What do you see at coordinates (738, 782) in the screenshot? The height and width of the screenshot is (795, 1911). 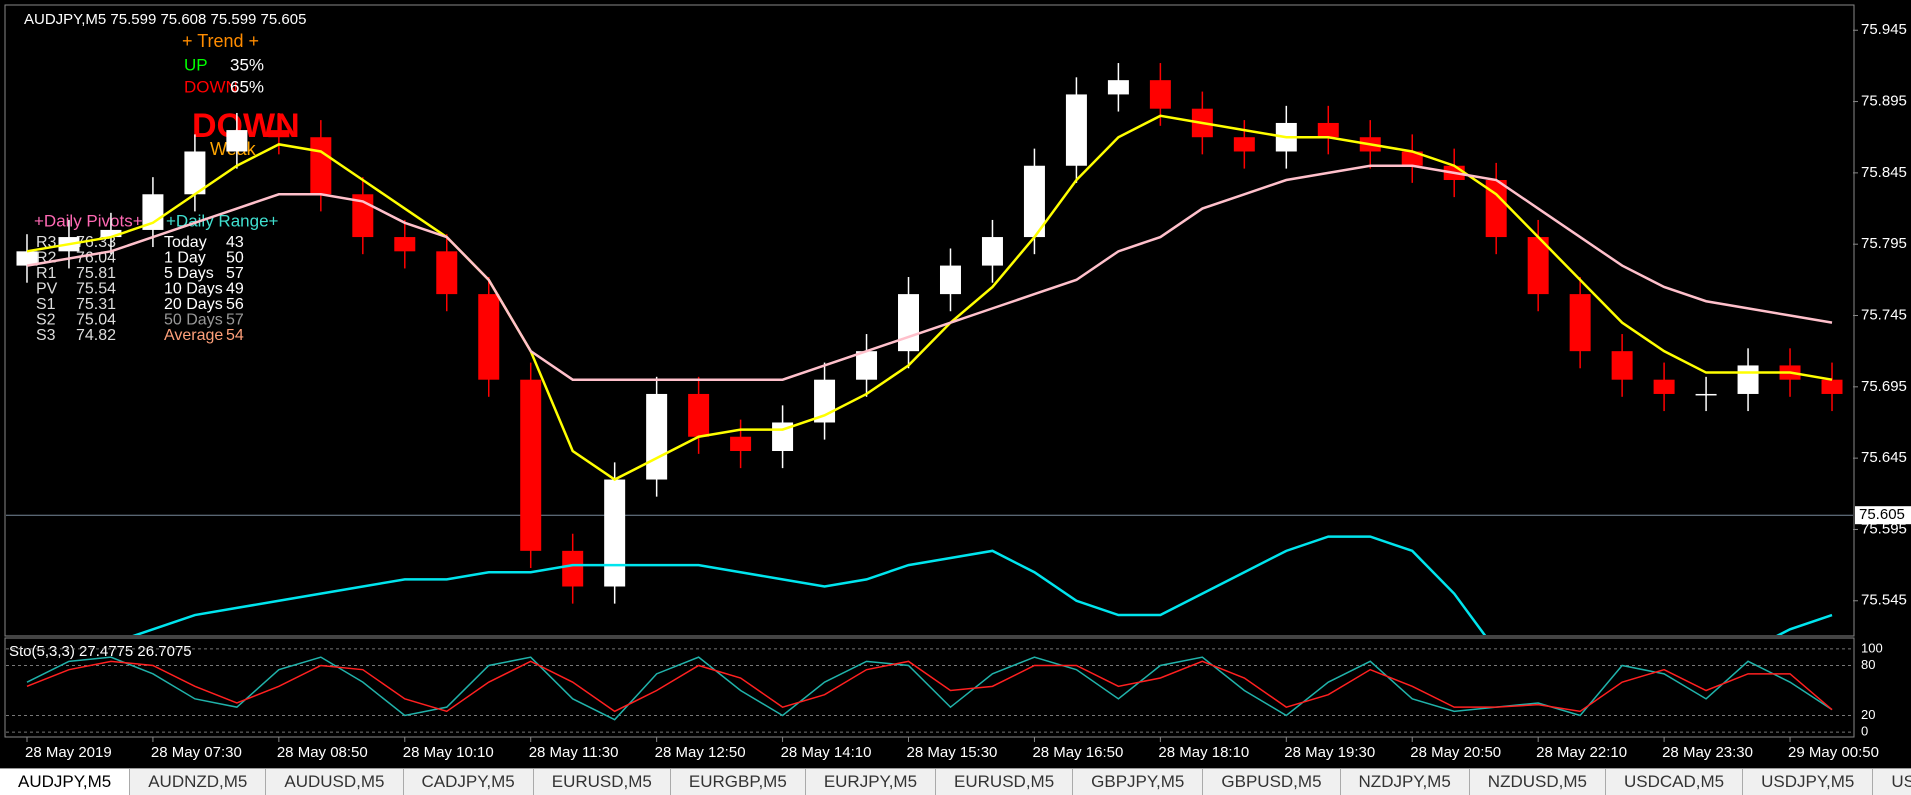 I see `symbol-tab: EURGBP,M5` at bounding box center [738, 782].